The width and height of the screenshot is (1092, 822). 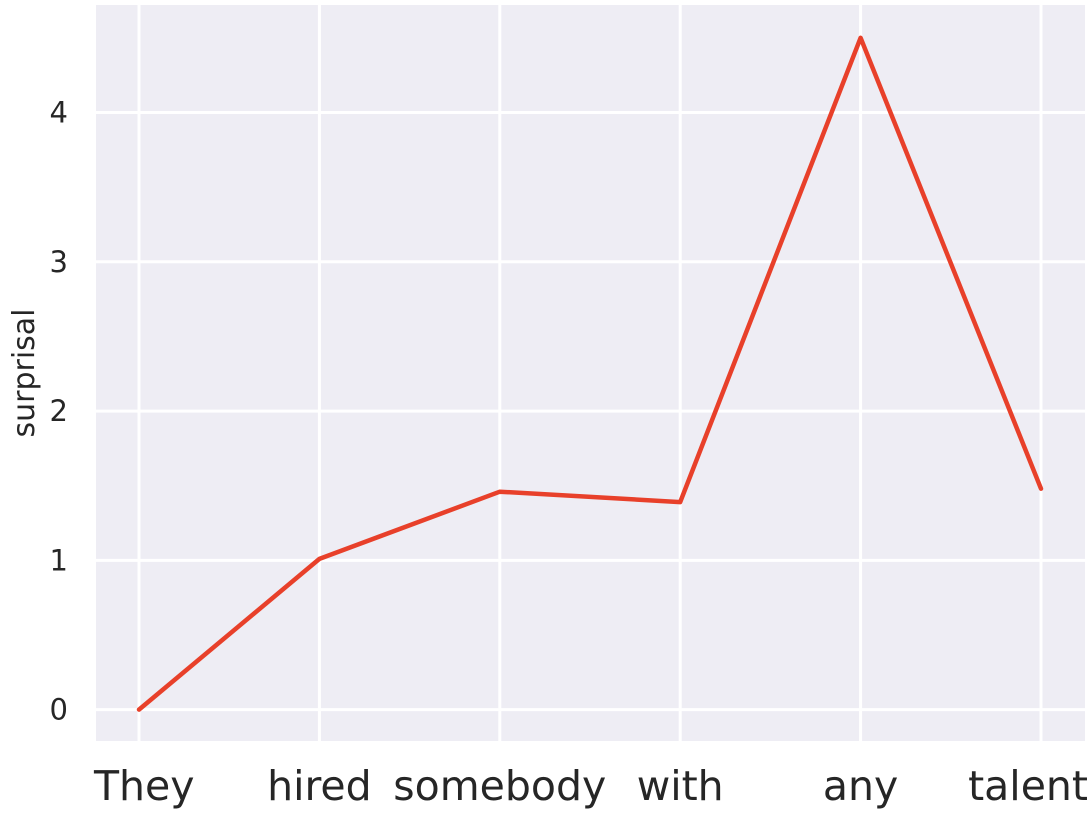 What do you see at coordinates (860, 786) in the screenshot?
I see `x-tick-label: any` at bounding box center [860, 786].